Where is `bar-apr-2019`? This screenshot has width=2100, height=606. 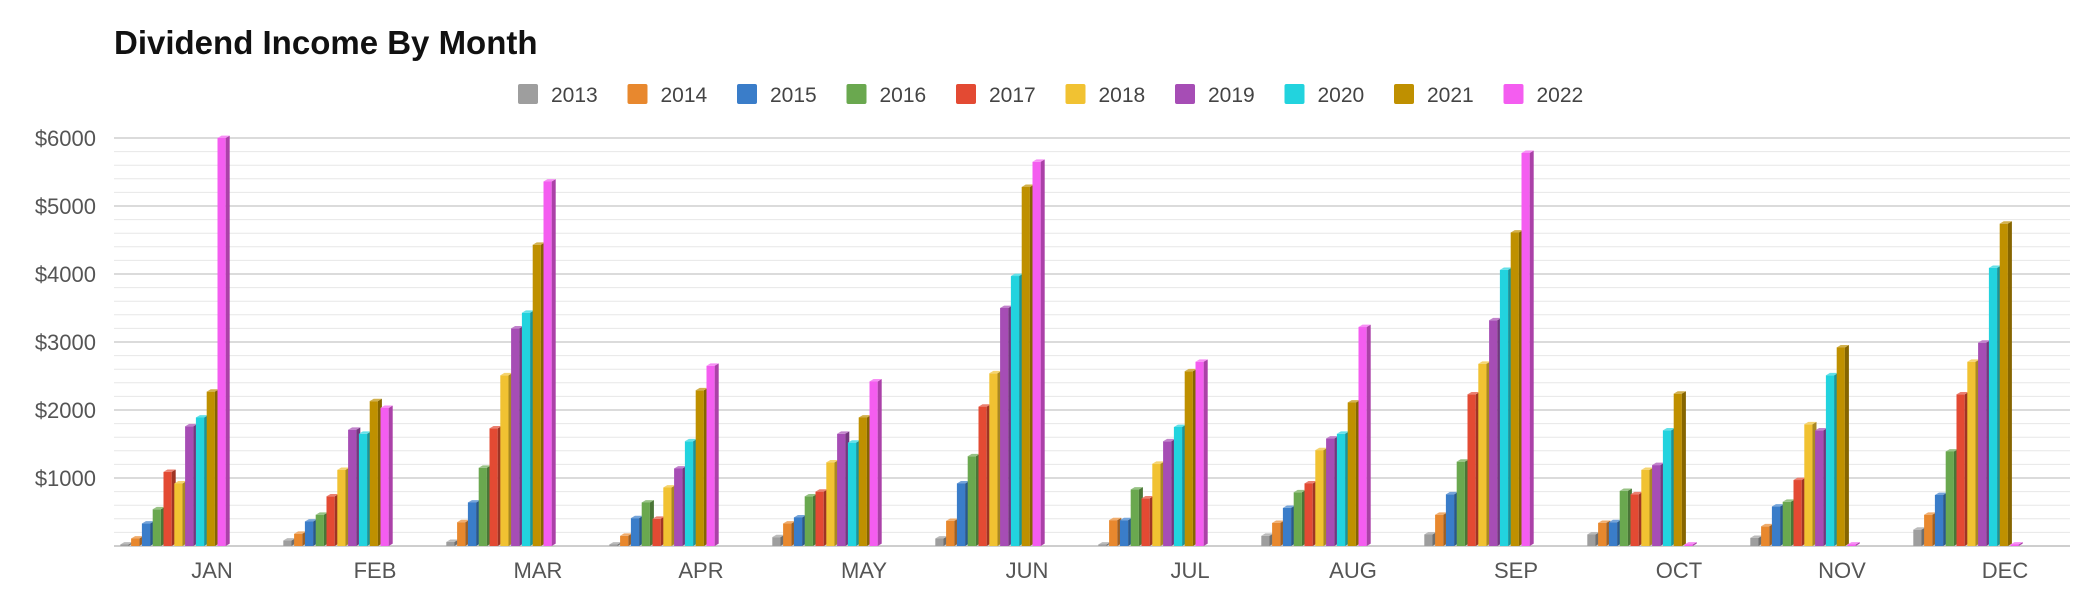
bar-apr-2019 is located at coordinates (680, 506).